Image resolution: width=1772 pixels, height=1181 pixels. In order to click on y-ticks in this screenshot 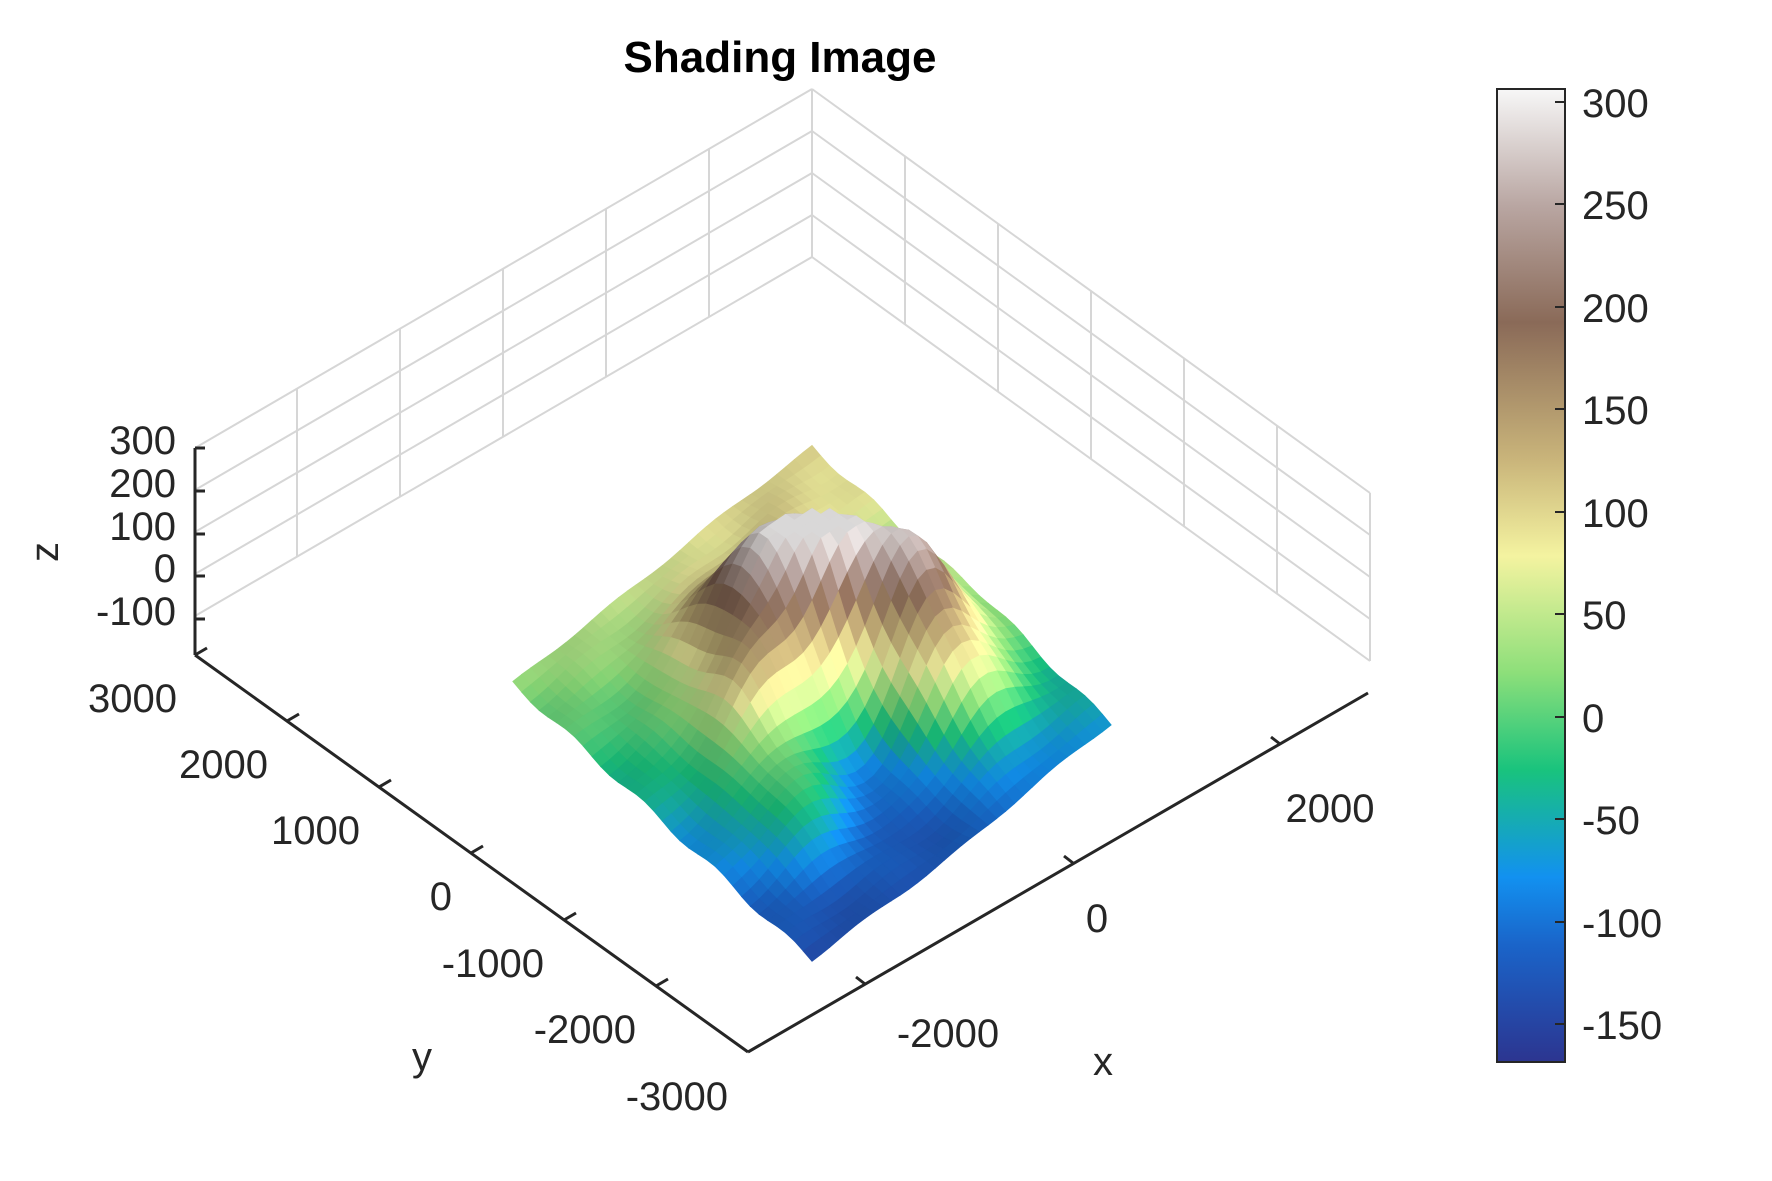, I will do `click(477, 850)`.